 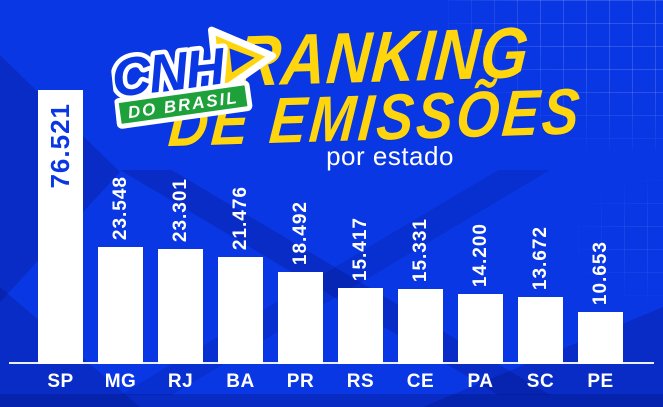 I want to click on bar-value-label-SP: 76.521, so click(x=60, y=146).